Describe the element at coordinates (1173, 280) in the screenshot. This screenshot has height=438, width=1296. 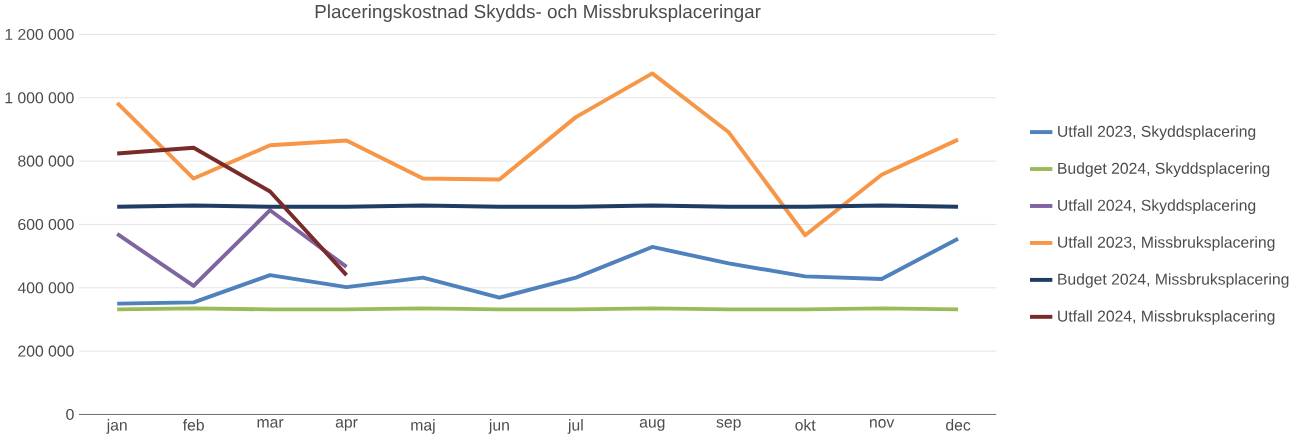
I see `legend-label: Budget 2024, Missbruksplacering` at that location.